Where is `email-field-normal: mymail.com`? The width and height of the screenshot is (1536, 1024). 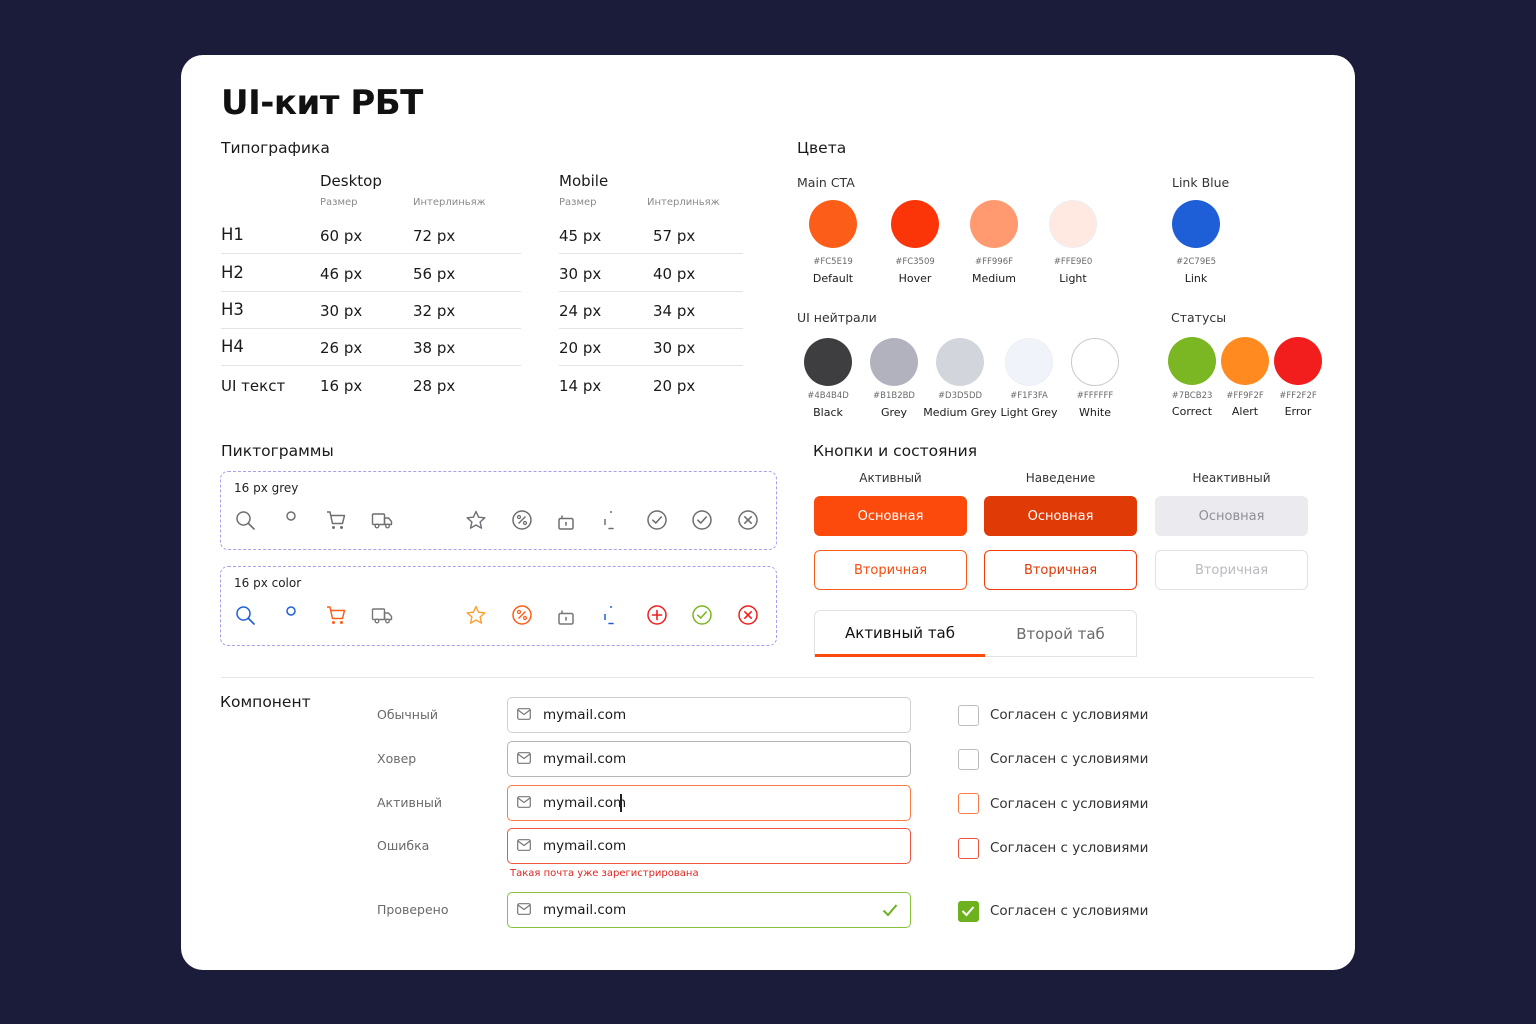
email-field-normal: mymail.com is located at coordinates (709, 715).